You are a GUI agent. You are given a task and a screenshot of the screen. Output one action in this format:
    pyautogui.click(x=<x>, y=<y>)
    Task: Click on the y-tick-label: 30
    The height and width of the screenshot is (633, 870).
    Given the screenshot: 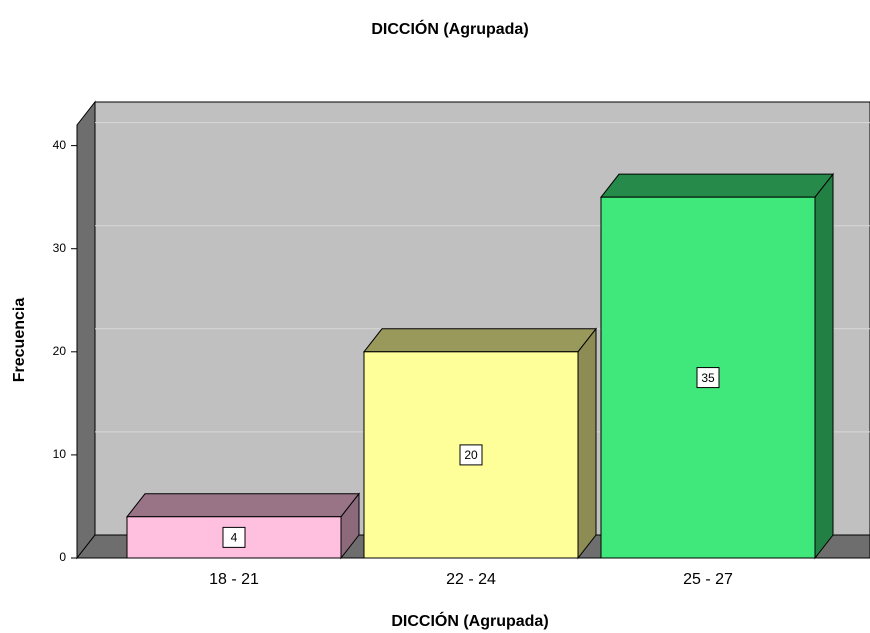 What is the action you would take?
    pyautogui.click(x=60, y=248)
    